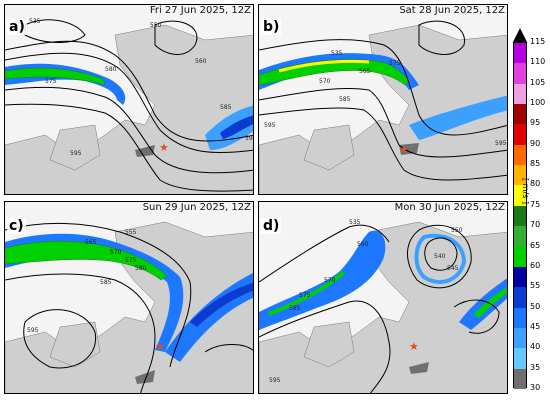 Image resolution: width=550 pixels, height=400 pixels. What do you see at coordinates (453, 268) in the screenshot?
I see `svg-text: 545` at bounding box center [453, 268].